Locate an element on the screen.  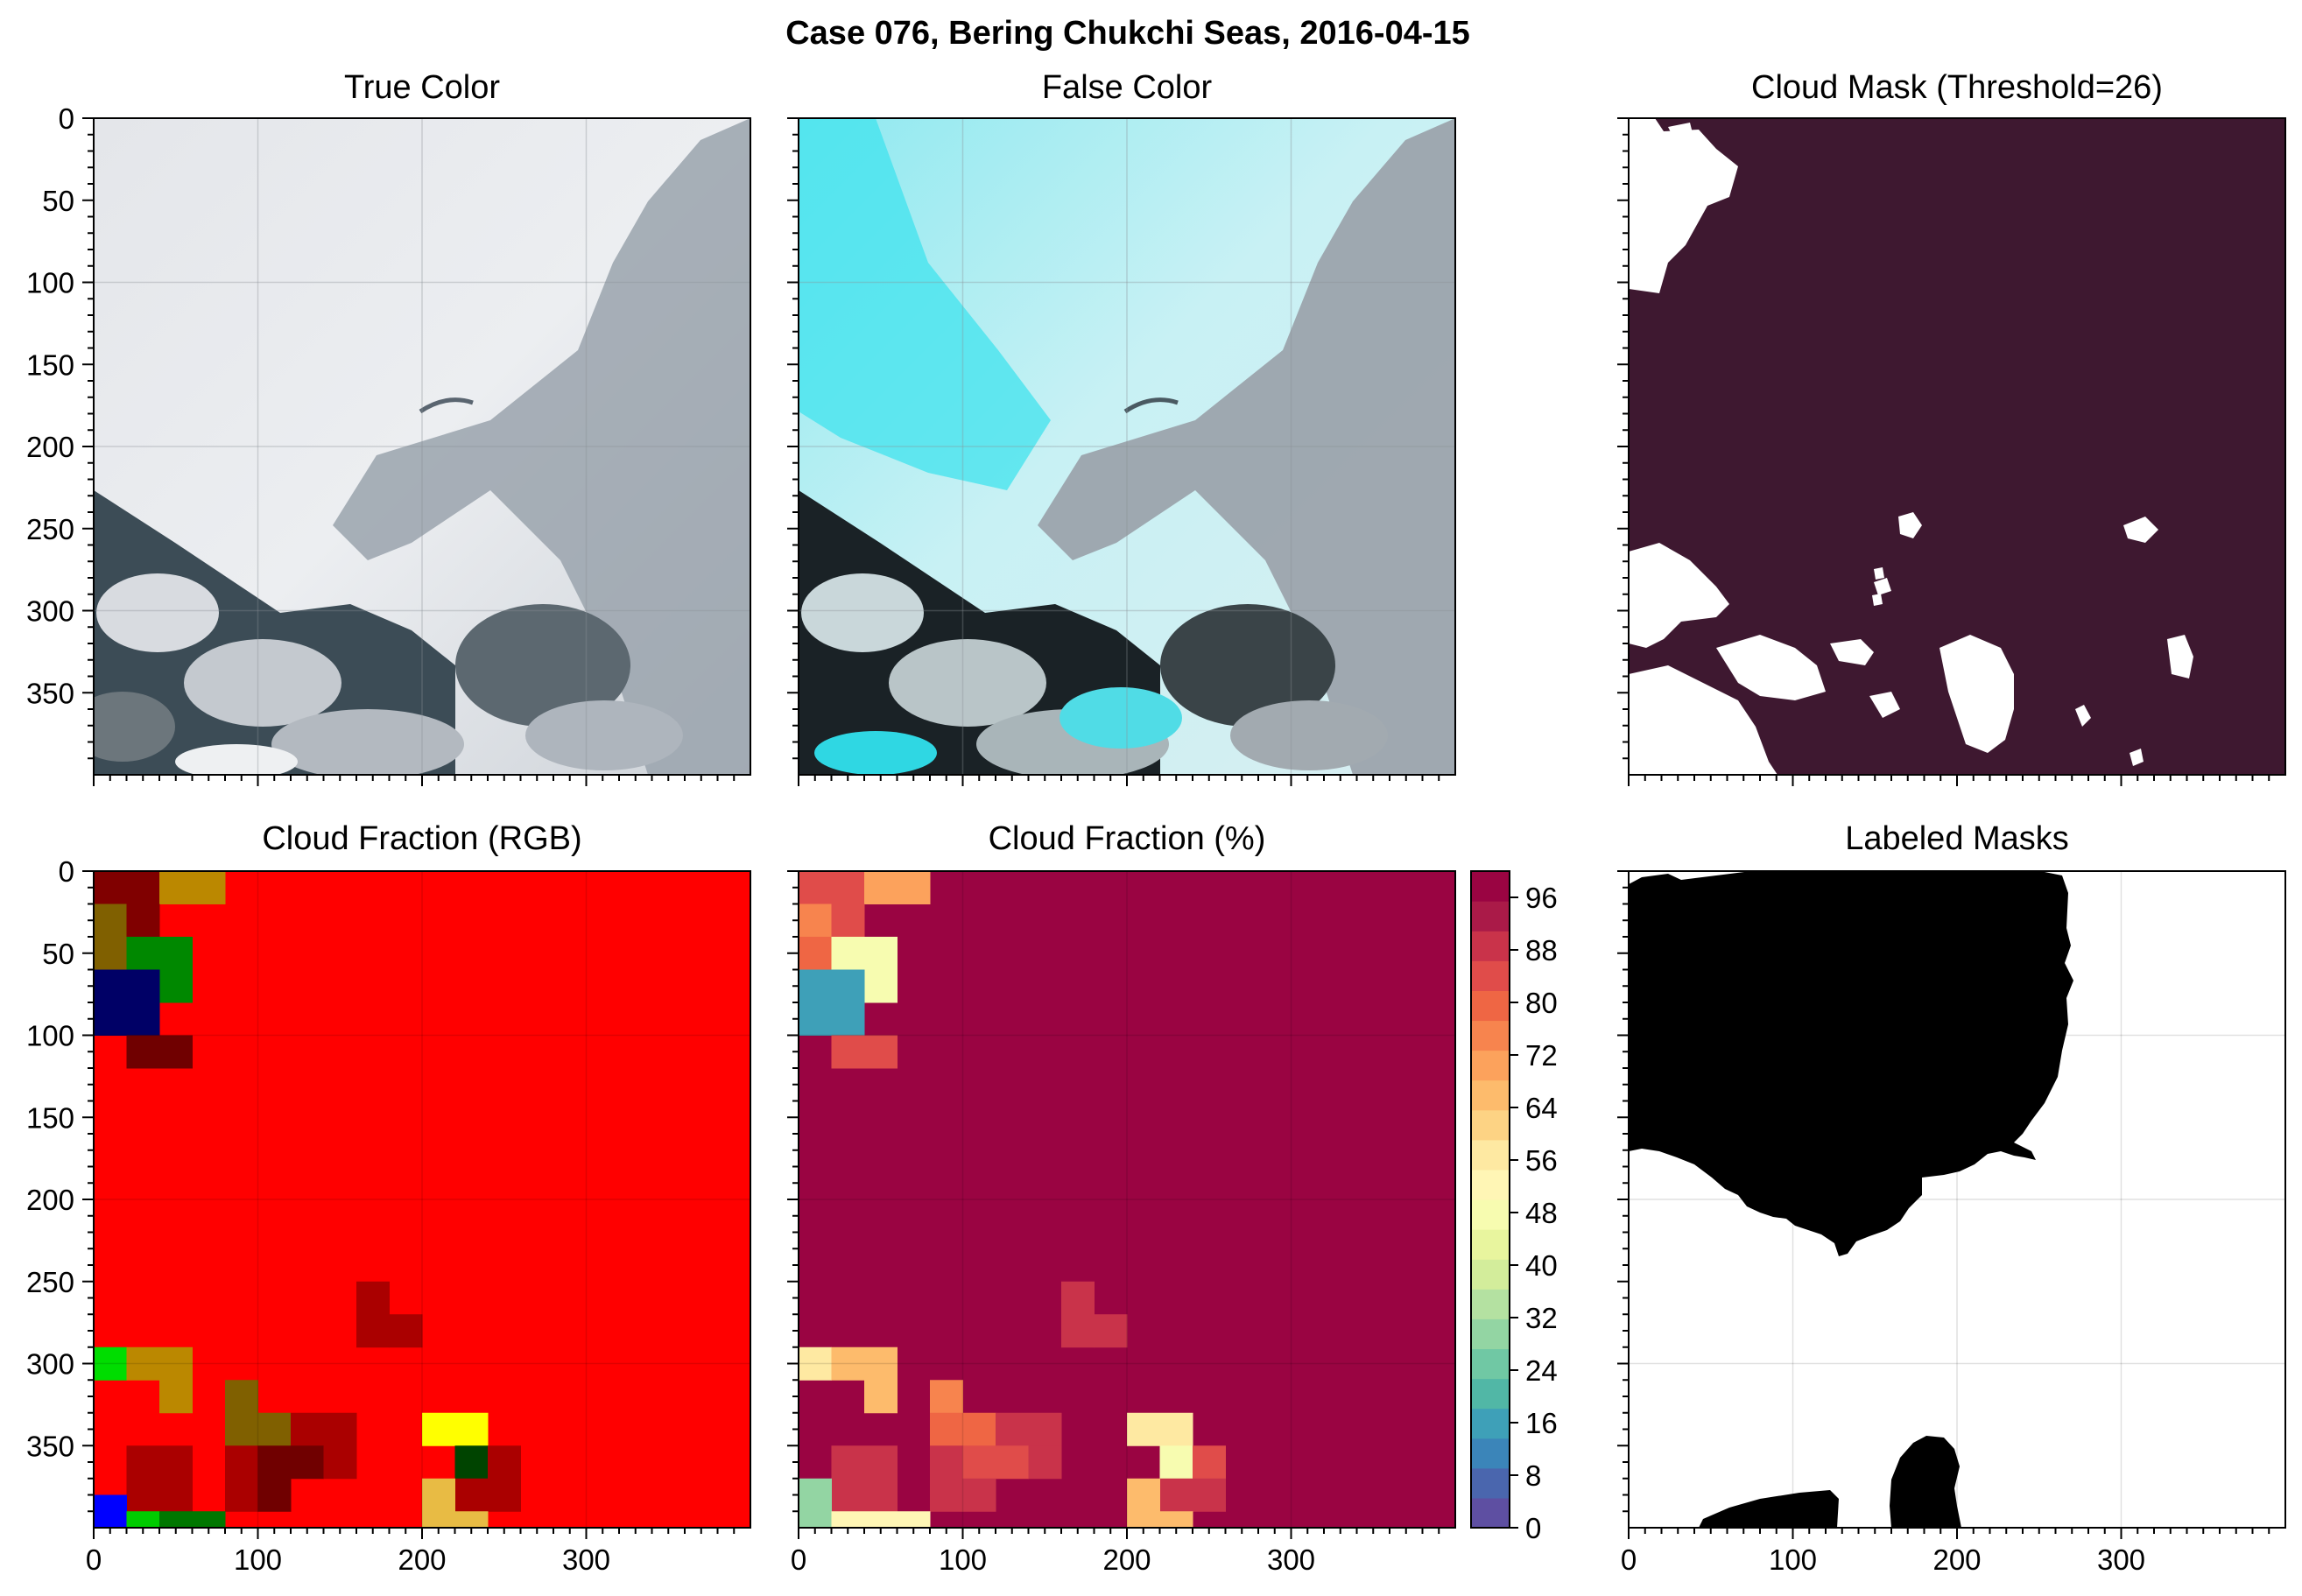
labeled-masks-image is located at coordinates (1957, 1199).